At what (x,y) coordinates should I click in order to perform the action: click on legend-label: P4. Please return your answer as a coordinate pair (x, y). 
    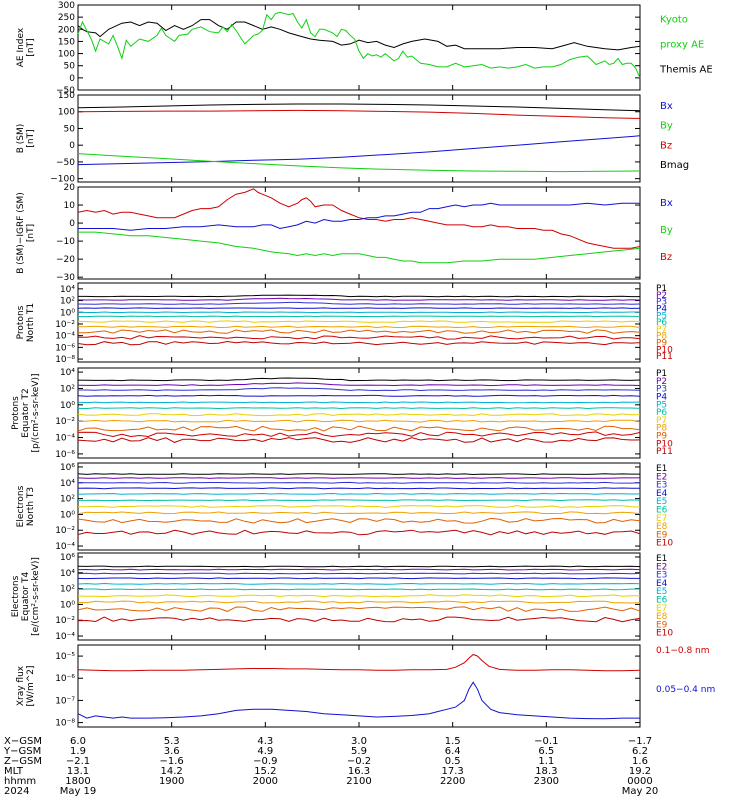
    Looking at the image, I should click on (661, 397).